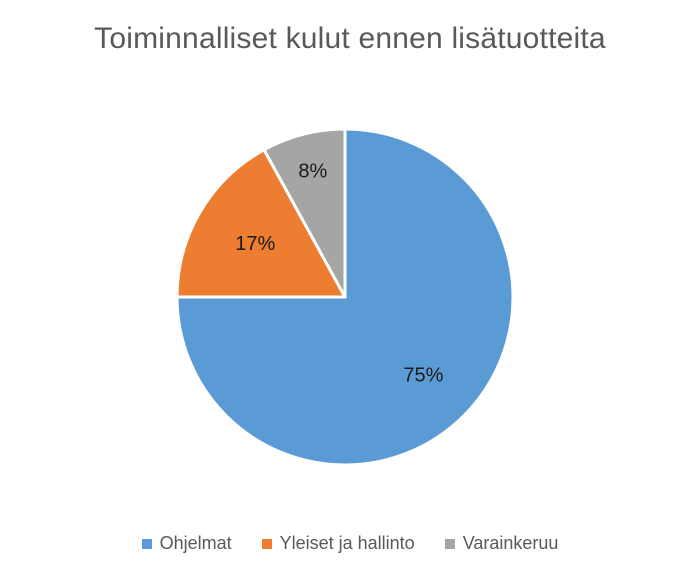 The height and width of the screenshot is (580, 700). I want to click on legend-item-yleiset-ja-hallinto: Yleiset ja hallinto, so click(338, 543).